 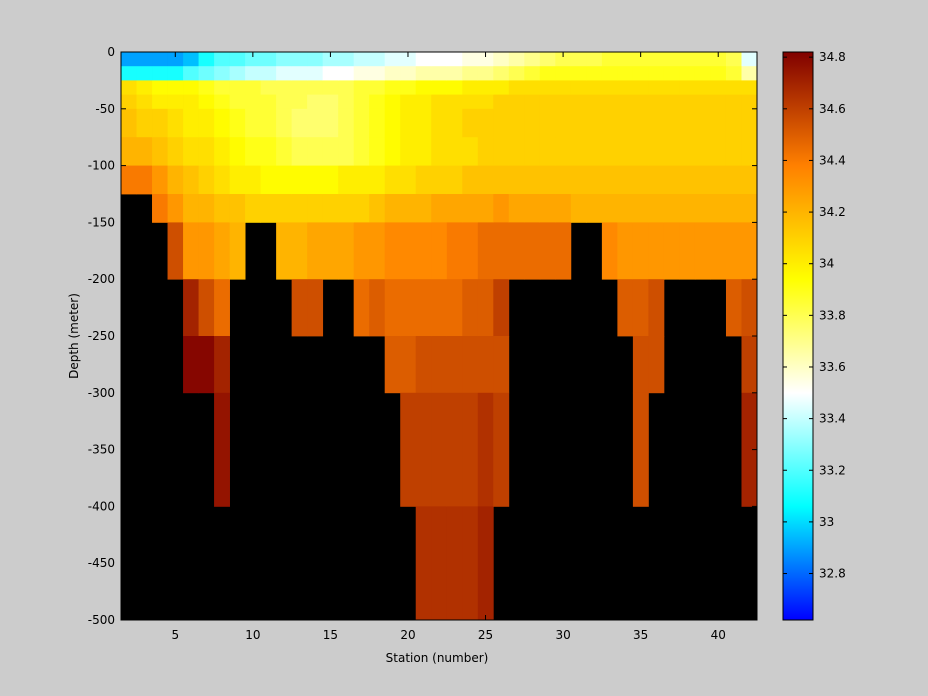 What do you see at coordinates (832, 367) in the screenshot?
I see `colorbar-tick-label: 33.6` at bounding box center [832, 367].